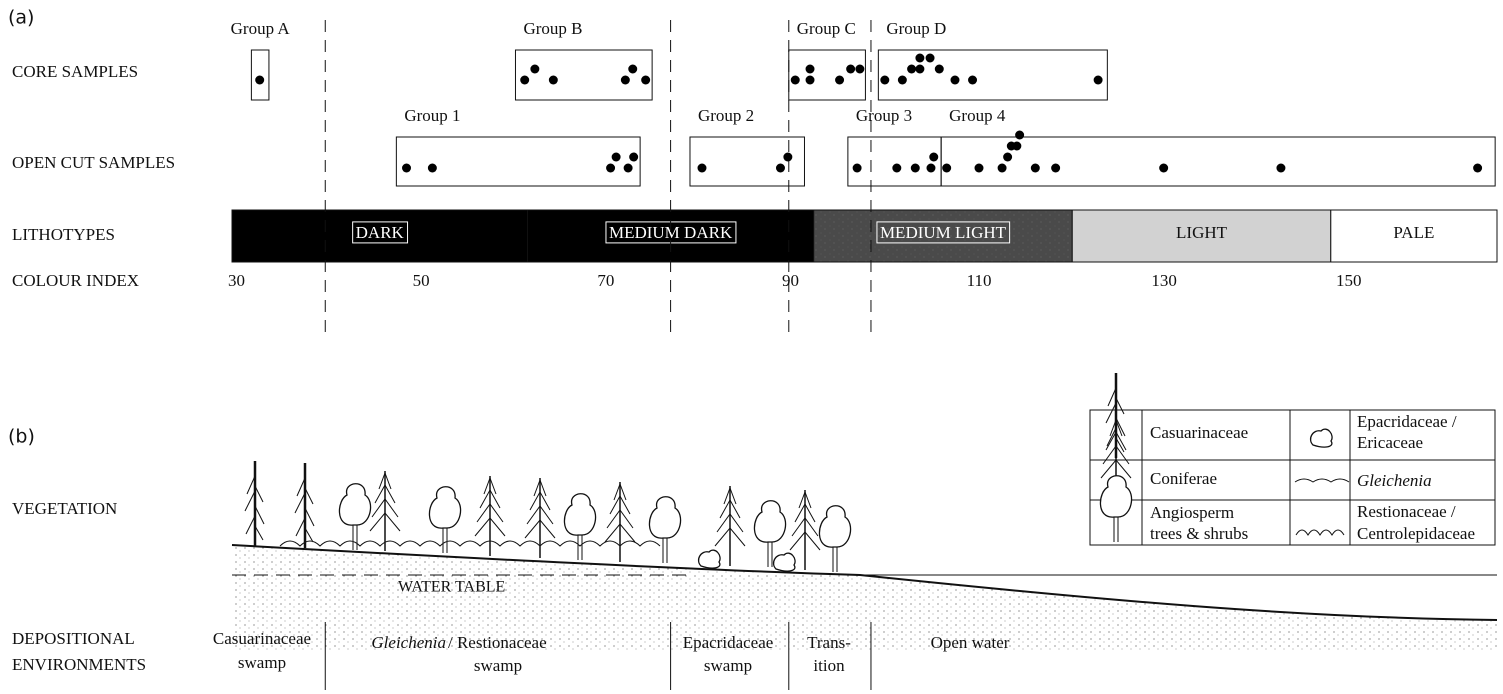  Describe the element at coordinates (1199, 432) in the screenshot. I see `legend-label: Casuarinaceae` at that location.